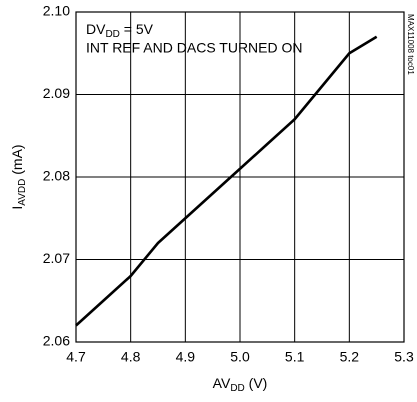 This screenshot has width=417, height=402. I want to click on y-tick-label: 2.10, so click(56, 11).